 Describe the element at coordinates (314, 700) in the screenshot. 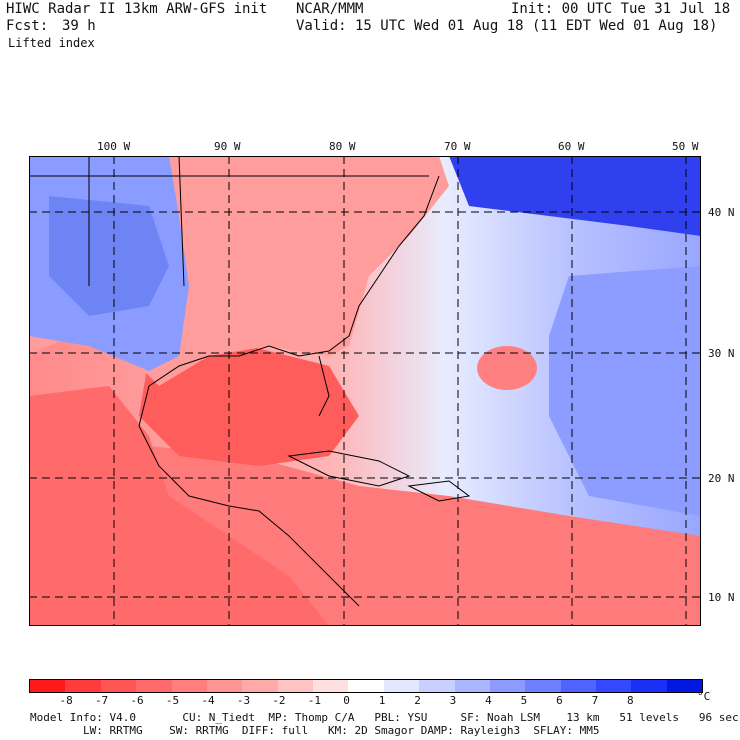

I see `colorbar-tick-label: -1` at that location.